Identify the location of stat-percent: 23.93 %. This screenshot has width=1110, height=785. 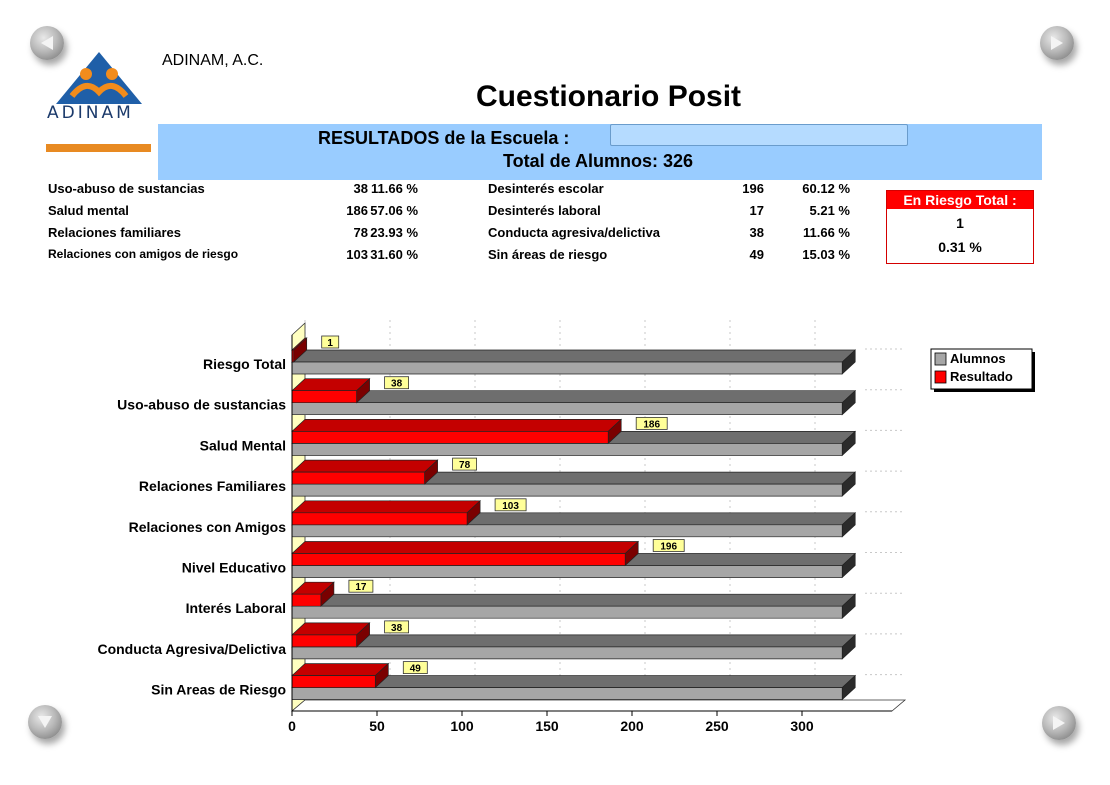
(394, 232).